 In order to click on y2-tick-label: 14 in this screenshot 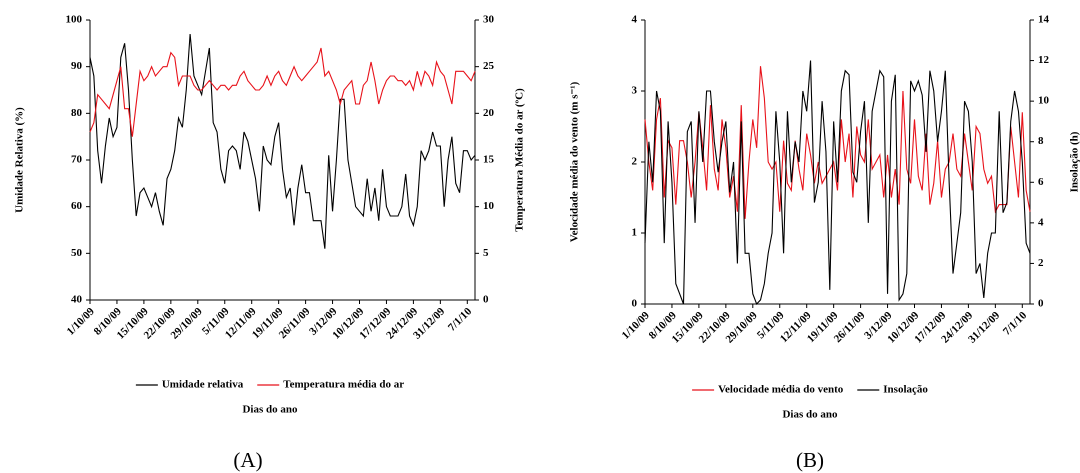, I will do `click(1044, 20)`.